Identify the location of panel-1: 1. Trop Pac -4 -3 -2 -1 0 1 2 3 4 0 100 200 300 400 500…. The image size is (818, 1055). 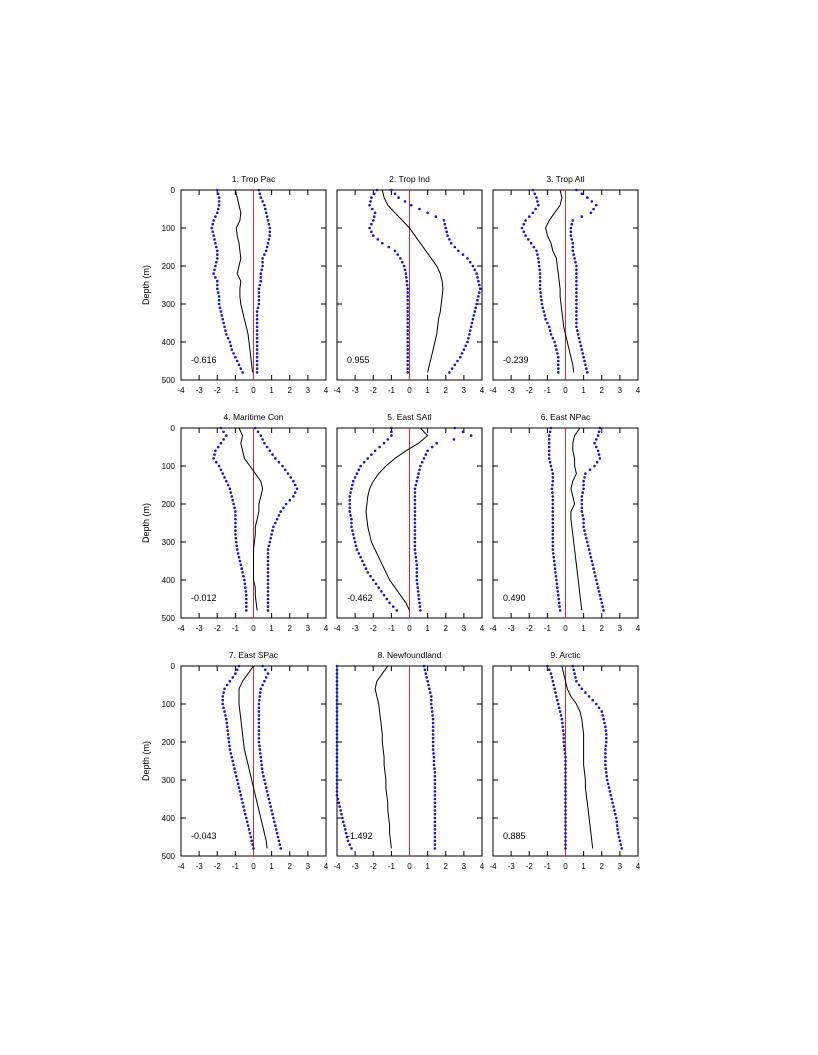
(235, 284).